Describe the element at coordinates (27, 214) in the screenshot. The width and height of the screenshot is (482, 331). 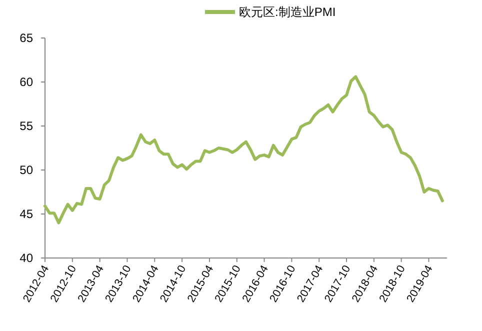
I see `y-tick-label: 45` at that location.